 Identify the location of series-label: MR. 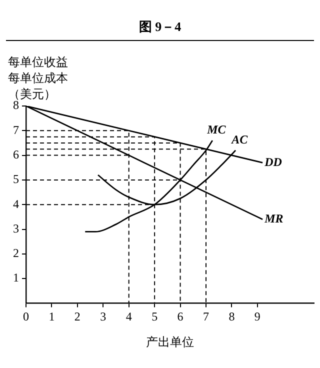
(274, 218).